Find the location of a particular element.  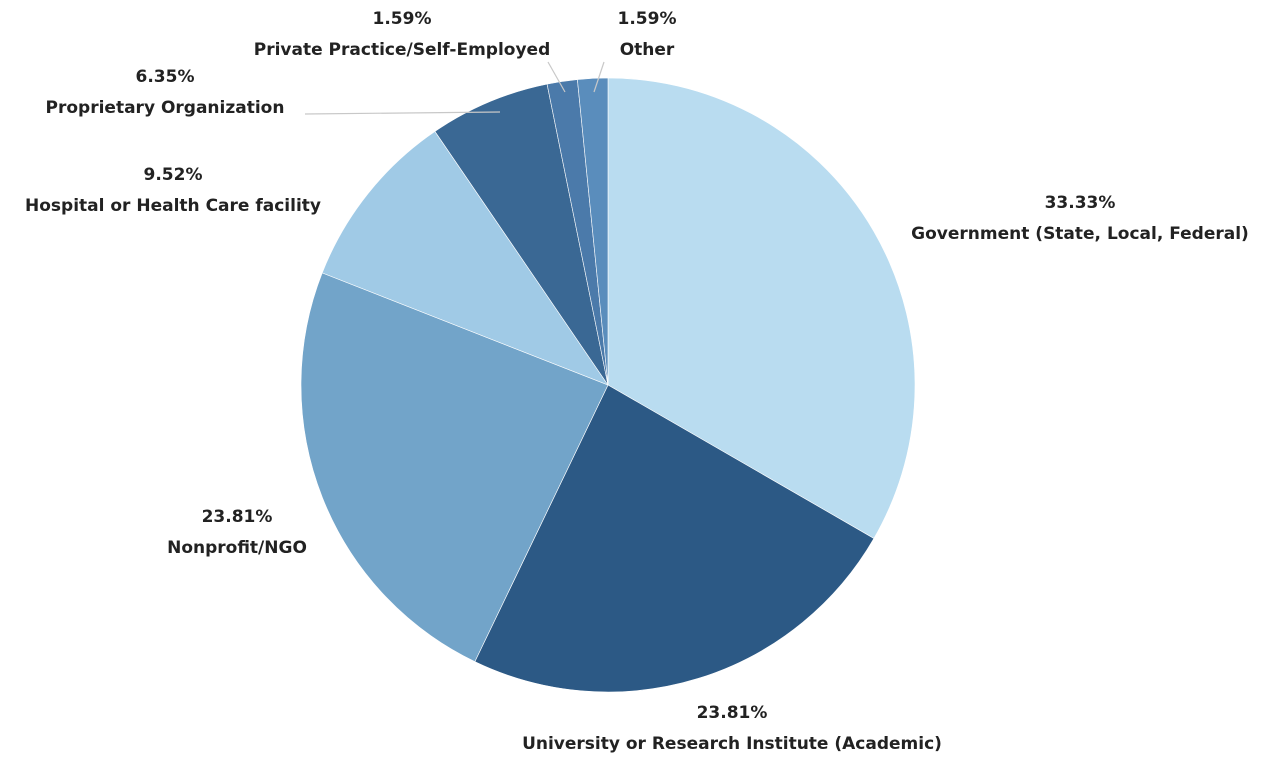

category-label: Other is located at coordinates (647, 50).